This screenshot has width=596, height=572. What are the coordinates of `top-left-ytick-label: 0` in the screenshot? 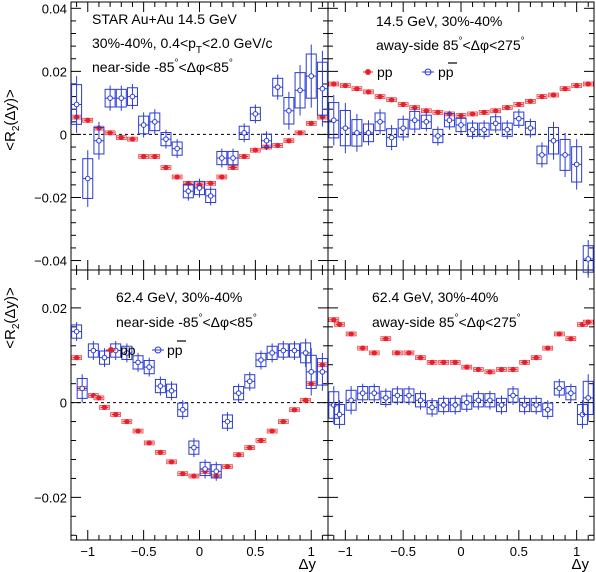 It's located at (63, 134).